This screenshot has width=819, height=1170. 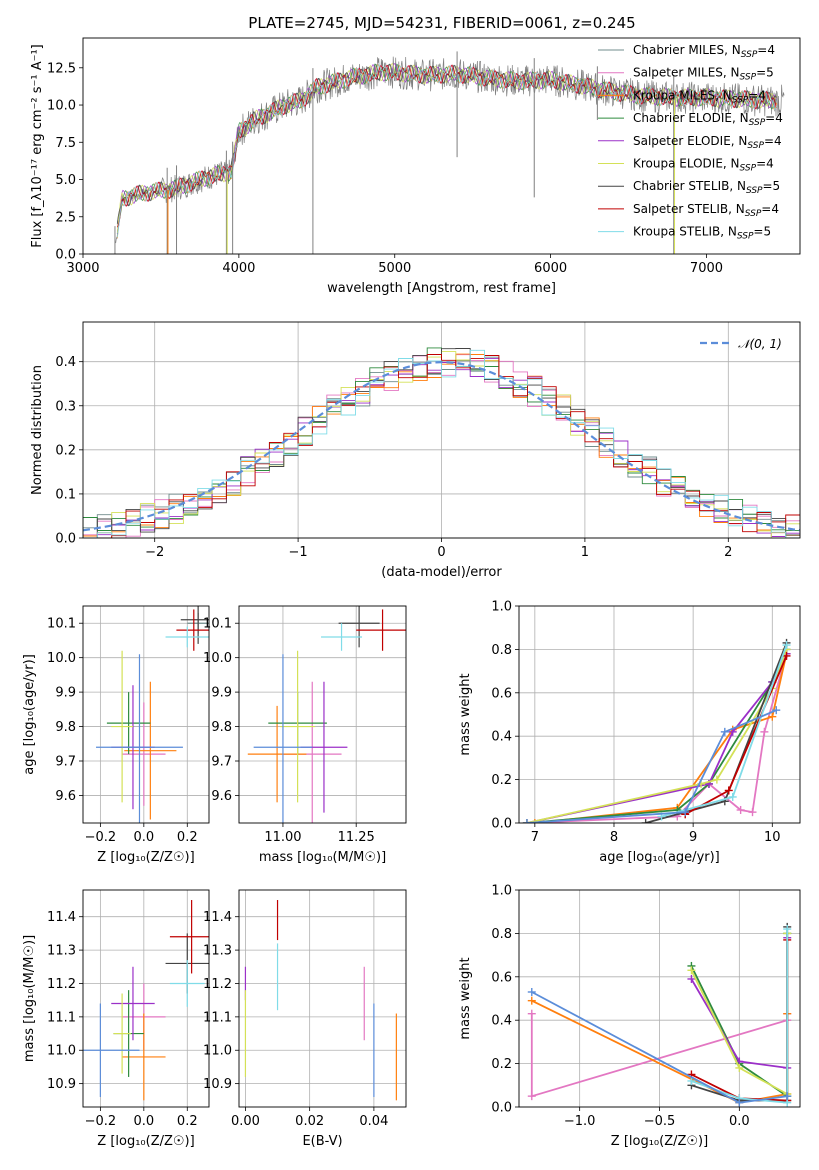 I want to click on legend-label: Salpeter MILES, NSSP=5, so click(x=703, y=74).